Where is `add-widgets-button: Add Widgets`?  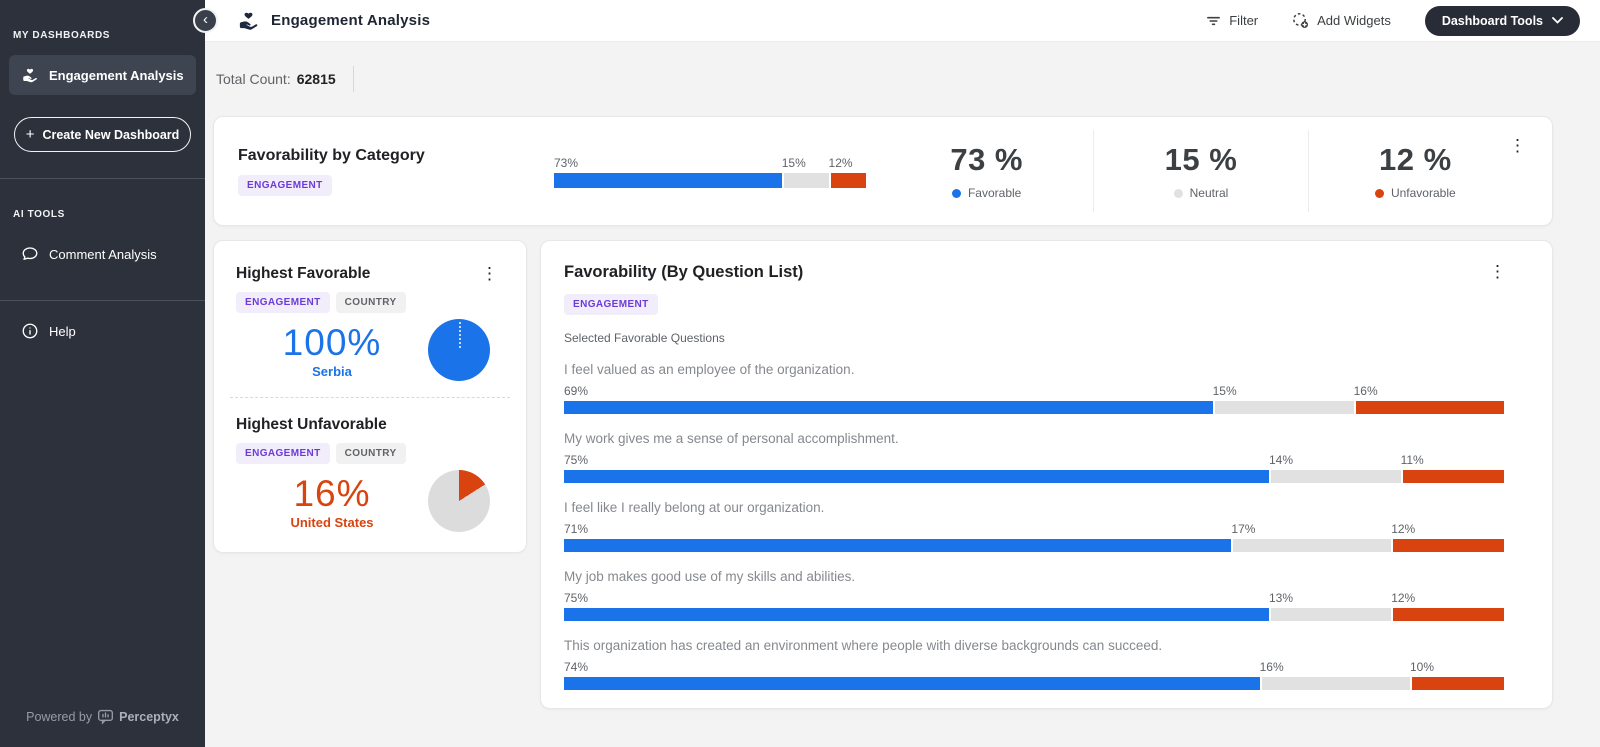 add-widgets-button: Add Widgets is located at coordinates (1341, 20).